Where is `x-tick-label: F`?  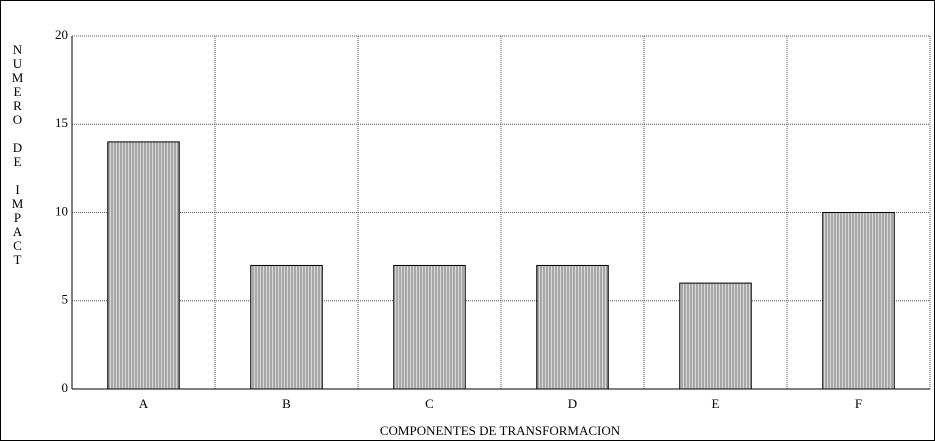
x-tick-label: F is located at coordinates (858, 403).